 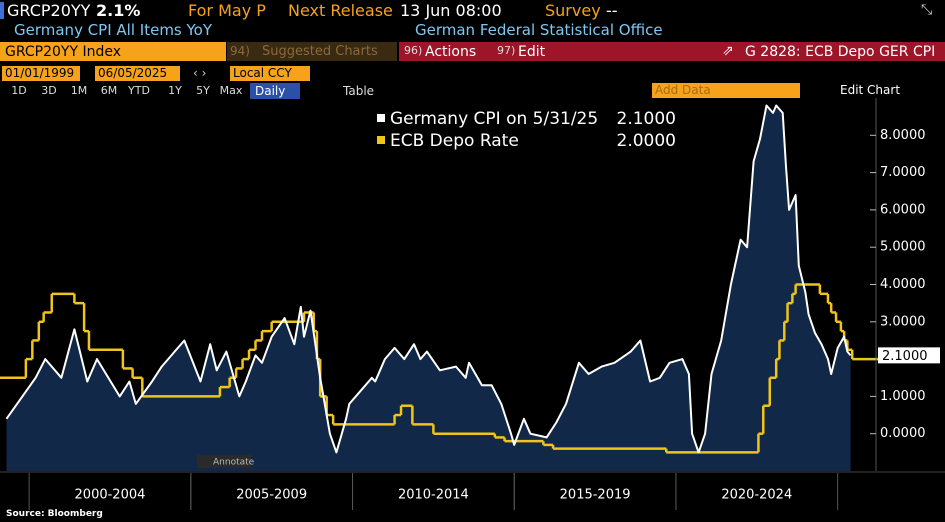 I want to click on x-tick-label: 2005-2009, so click(x=271, y=495).